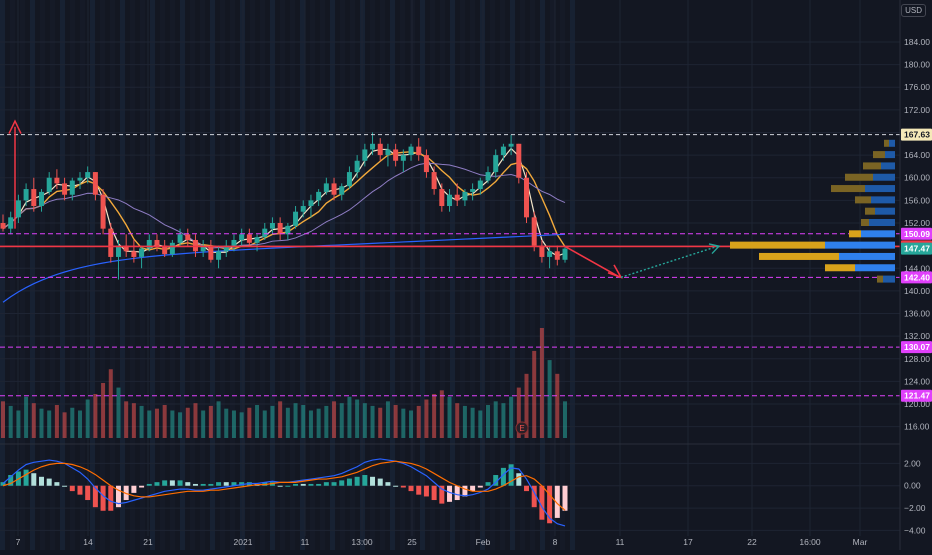 The height and width of the screenshot is (555, 932). What do you see at coordinates (752, 542) in the screenshot?
I see `time-tick-label: 22` at bounding box center [752, 542].